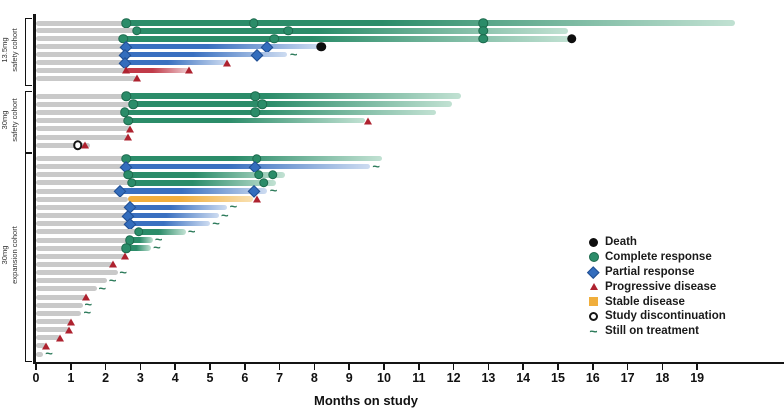 This screenshot has height=417, width=784. Describe the element at coordinates (593, 301) in the screenshot. I see `marker-stable-disease-icon` at that location.